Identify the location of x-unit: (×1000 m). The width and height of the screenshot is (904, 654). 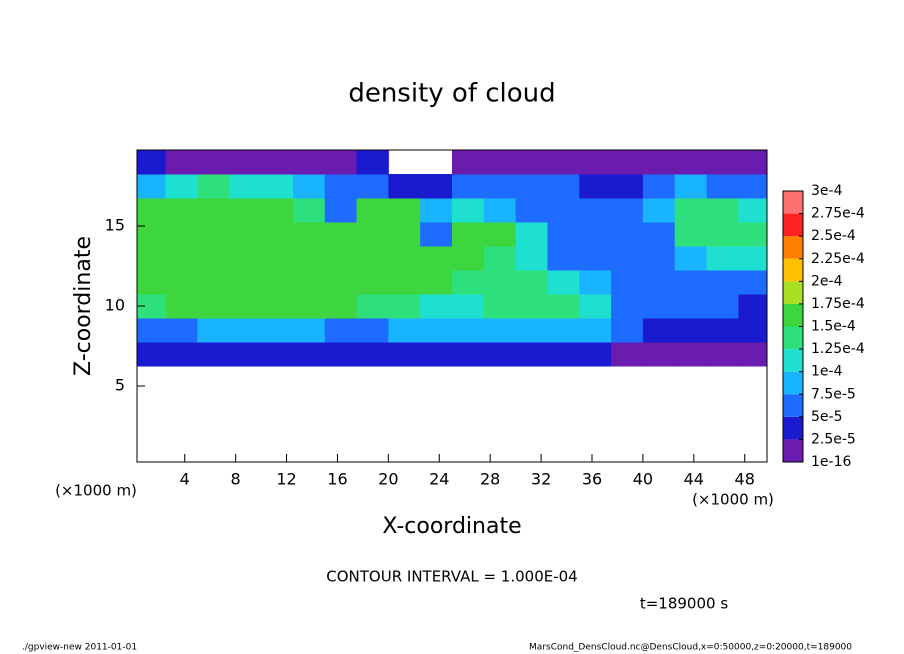
(96, 491).